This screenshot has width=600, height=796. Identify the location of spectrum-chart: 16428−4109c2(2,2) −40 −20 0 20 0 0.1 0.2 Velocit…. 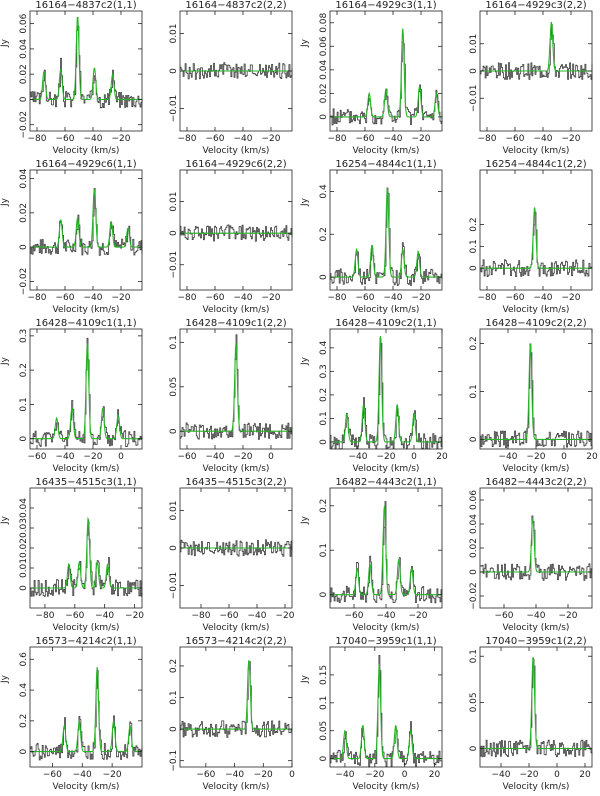
(533, 396).